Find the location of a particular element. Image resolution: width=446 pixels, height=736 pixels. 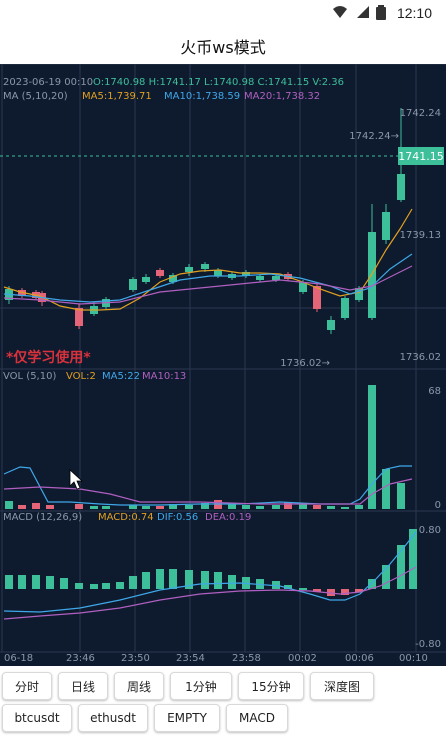

depth-chart-button: 深度图 is located at coordinates (342, 686).